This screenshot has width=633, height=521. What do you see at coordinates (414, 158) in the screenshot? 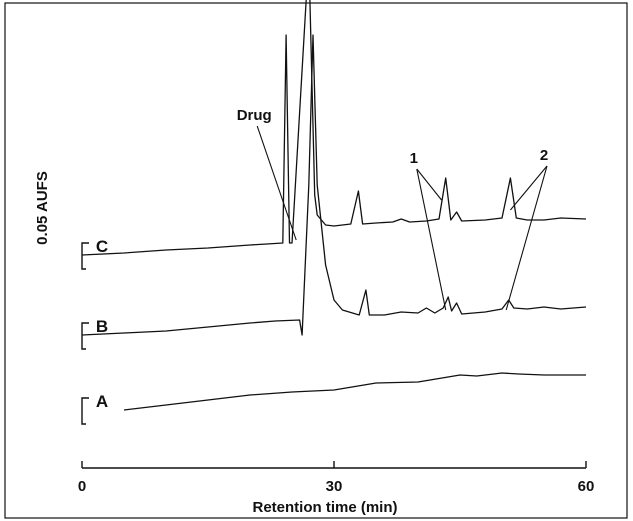
I see `annotation-label-peak-1: 1` at bounding box center [414, 158].